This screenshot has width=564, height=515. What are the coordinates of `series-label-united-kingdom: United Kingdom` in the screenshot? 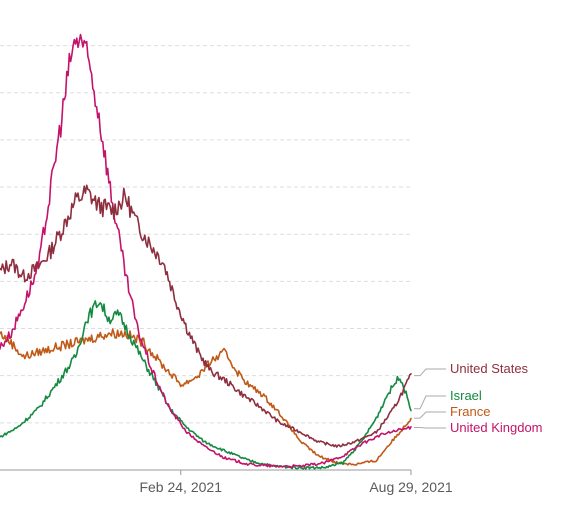 It's located at (496, 427).